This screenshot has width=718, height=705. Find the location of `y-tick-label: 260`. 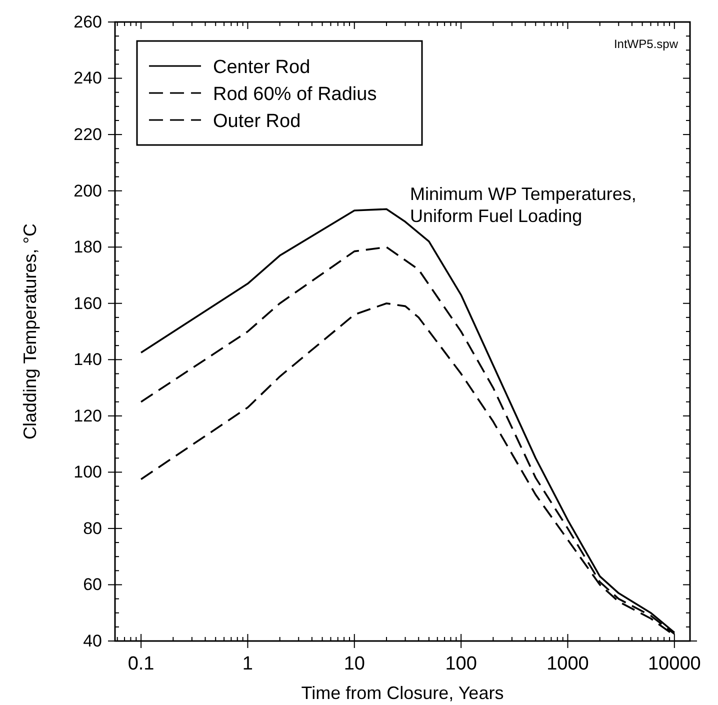

y-tick-label: 260 is located at coordinates (88, 22).